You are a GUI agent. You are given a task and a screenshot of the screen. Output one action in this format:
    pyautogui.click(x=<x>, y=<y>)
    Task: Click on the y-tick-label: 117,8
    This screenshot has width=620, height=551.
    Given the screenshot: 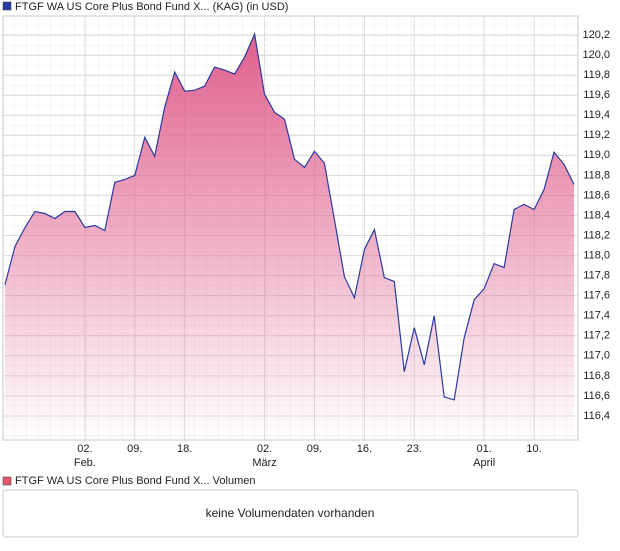 What is the action you would take?
    pyautogui.click(x=596, y=276)
    